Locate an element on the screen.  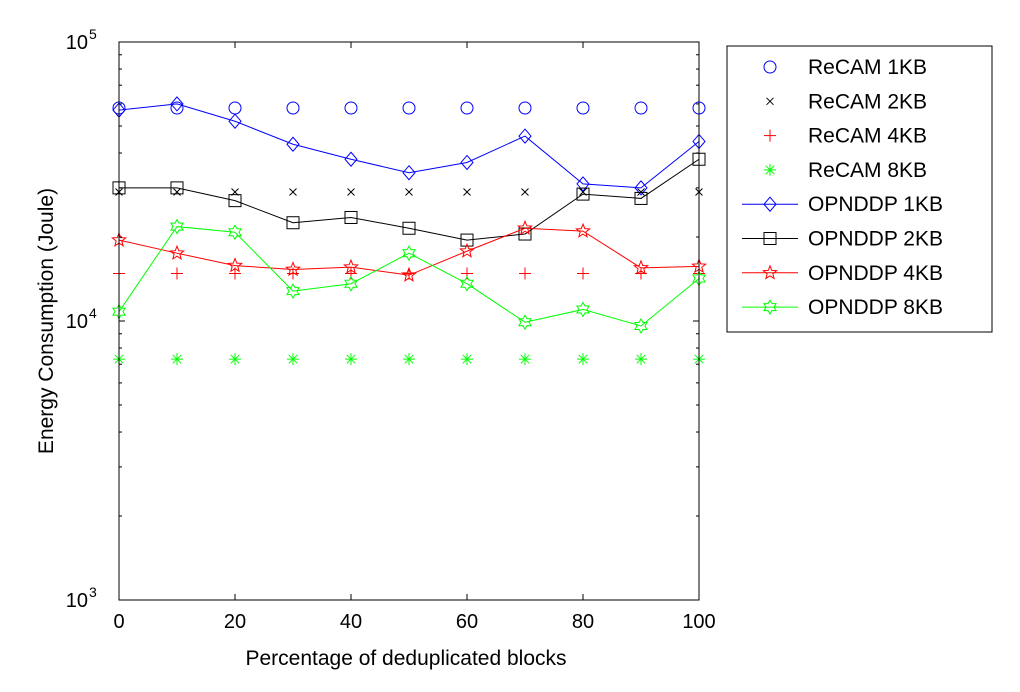
legend-label-opnddp-2kb: OPNDDP 2KB is located at coordinates (875, 239).